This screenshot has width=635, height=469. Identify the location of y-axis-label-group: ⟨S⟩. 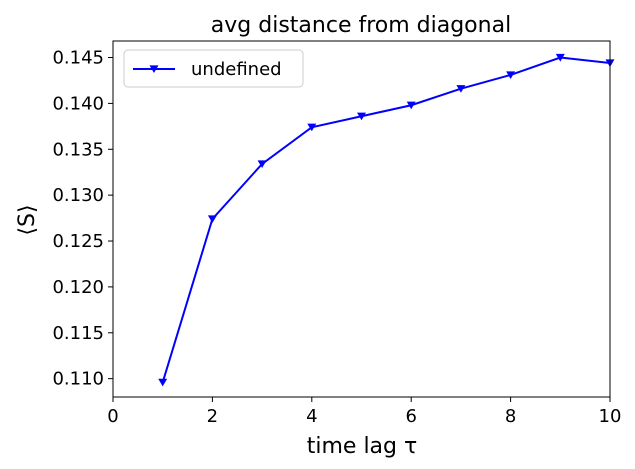
(27, 219).